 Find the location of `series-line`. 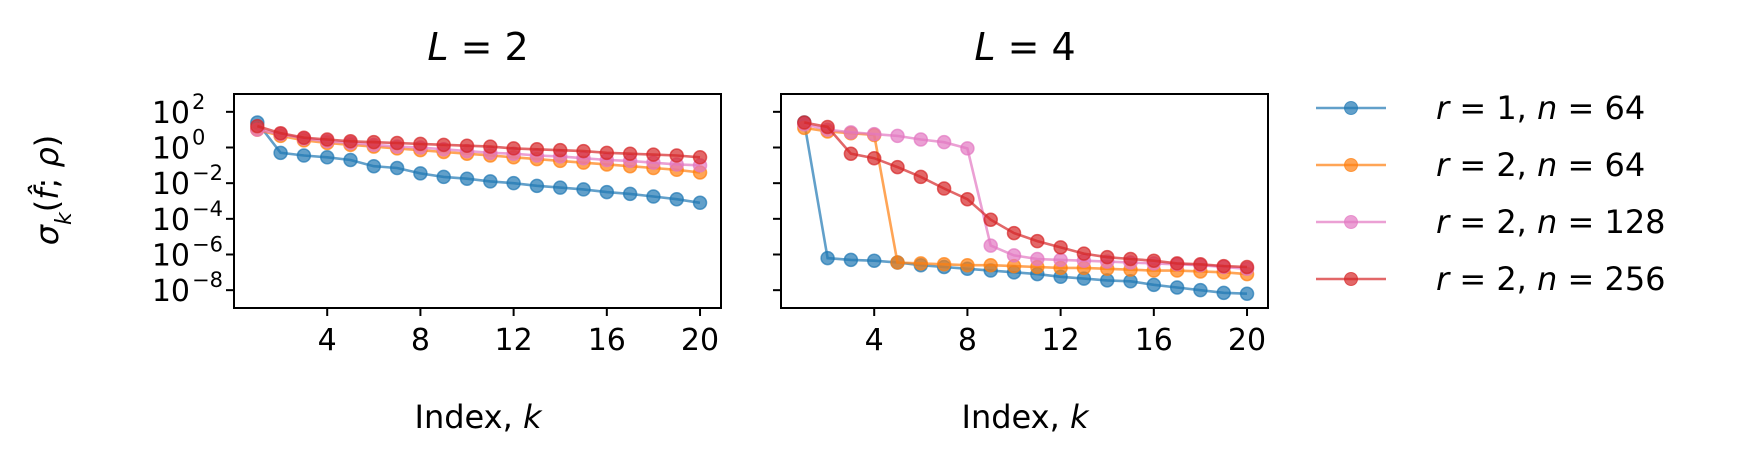

series-line is located at coordinates (1025, 196).